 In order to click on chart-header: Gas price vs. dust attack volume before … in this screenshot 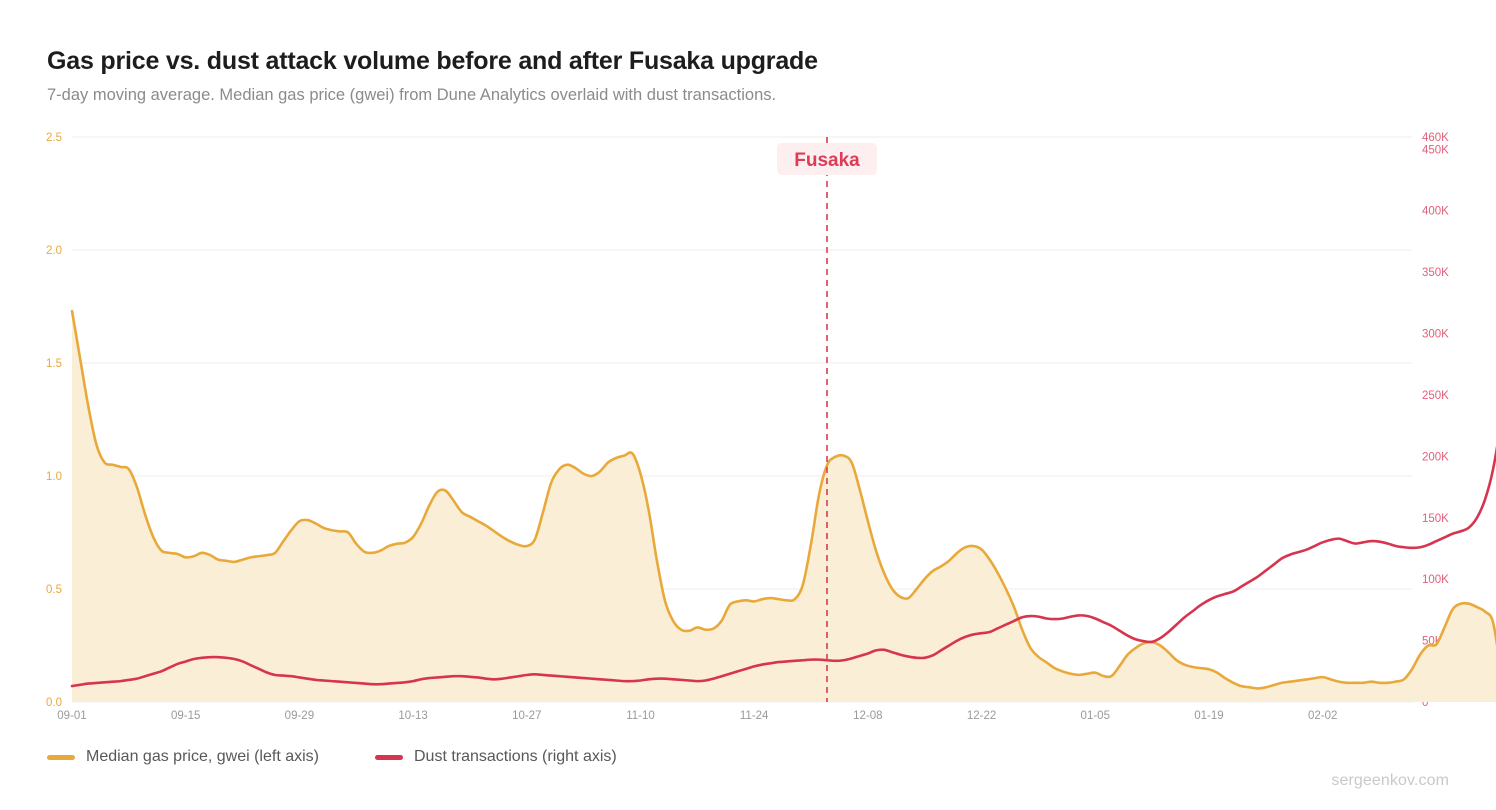, I will do `click(697, 76)`.